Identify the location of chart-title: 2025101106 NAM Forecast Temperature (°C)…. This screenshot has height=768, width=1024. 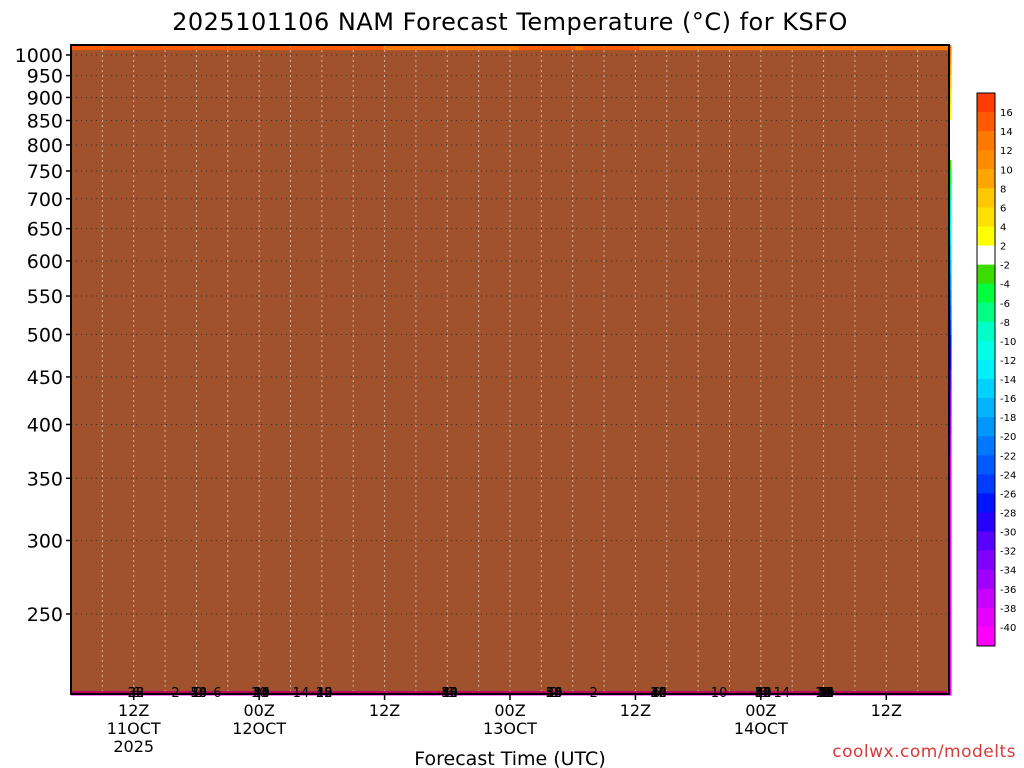
(510, 22).